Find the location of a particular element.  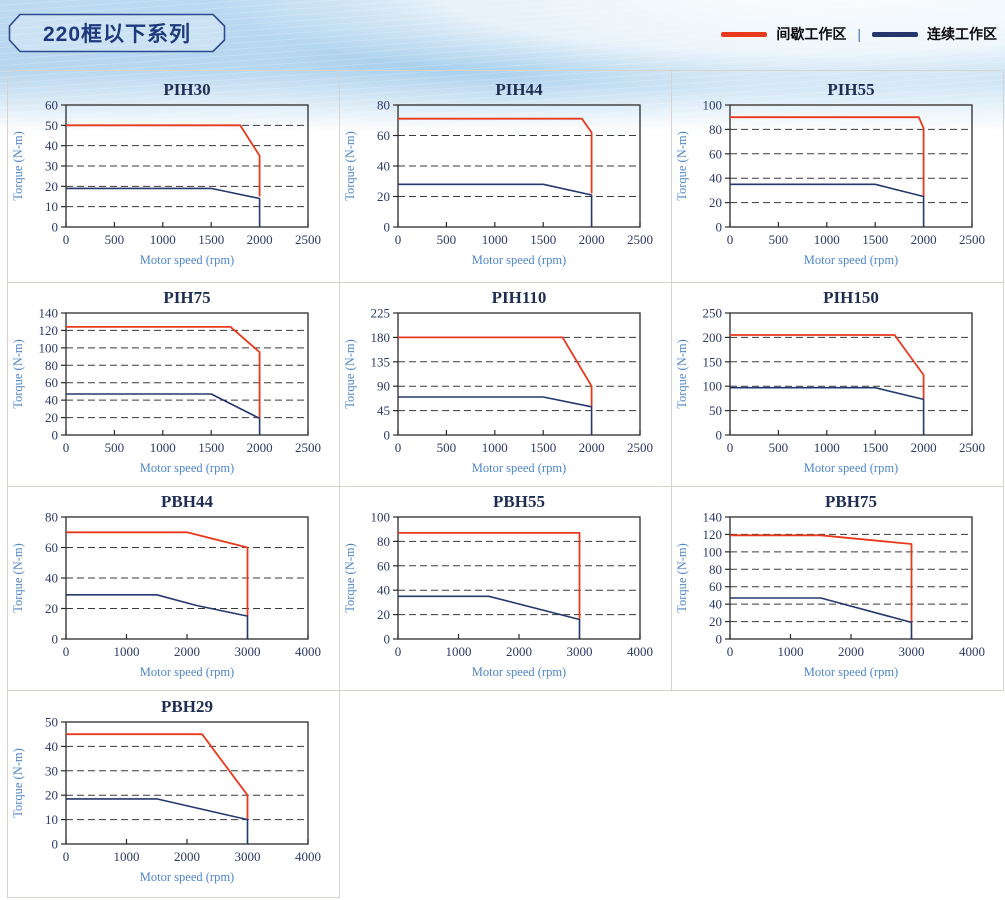

chart-title: PIH110 is located at coordinates (518, 297).